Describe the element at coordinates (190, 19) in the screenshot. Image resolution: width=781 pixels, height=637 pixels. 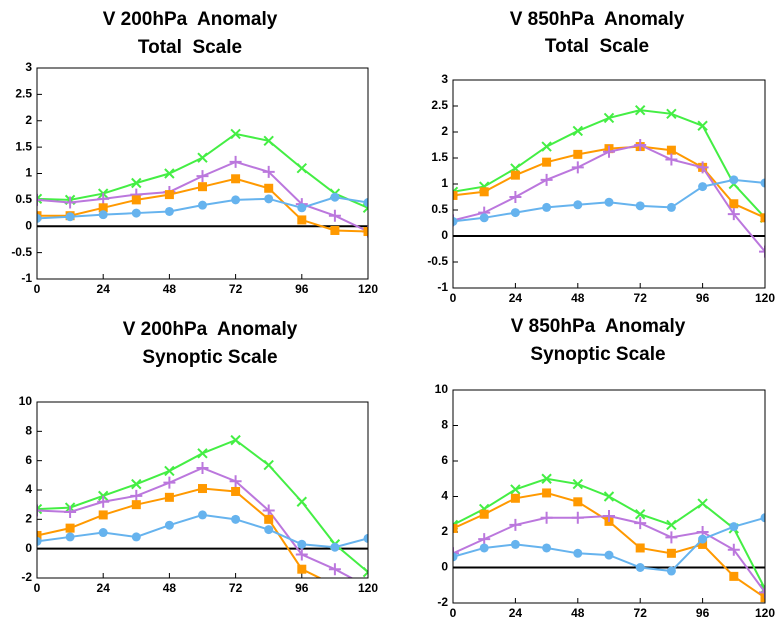
I see `chart-title: V 200hPa Anomaly` at that location.